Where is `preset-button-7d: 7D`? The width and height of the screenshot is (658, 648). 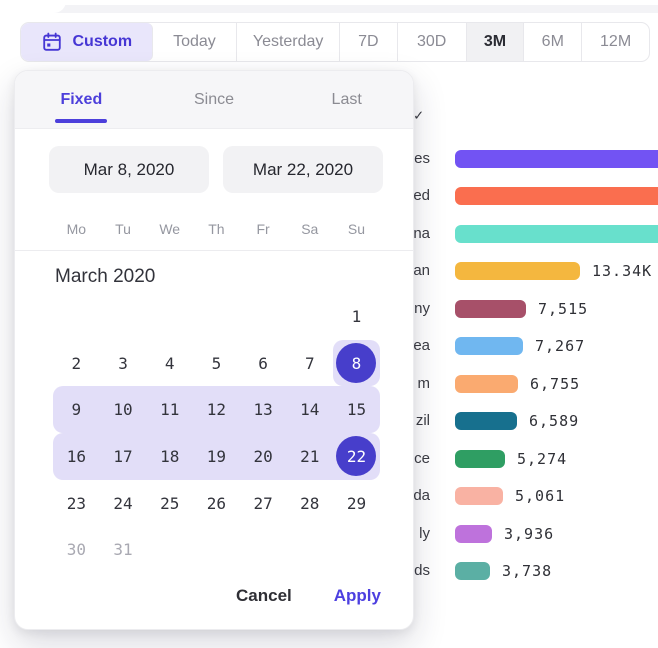 preset-button-7d: 7D is located at coordinates (369, 42).